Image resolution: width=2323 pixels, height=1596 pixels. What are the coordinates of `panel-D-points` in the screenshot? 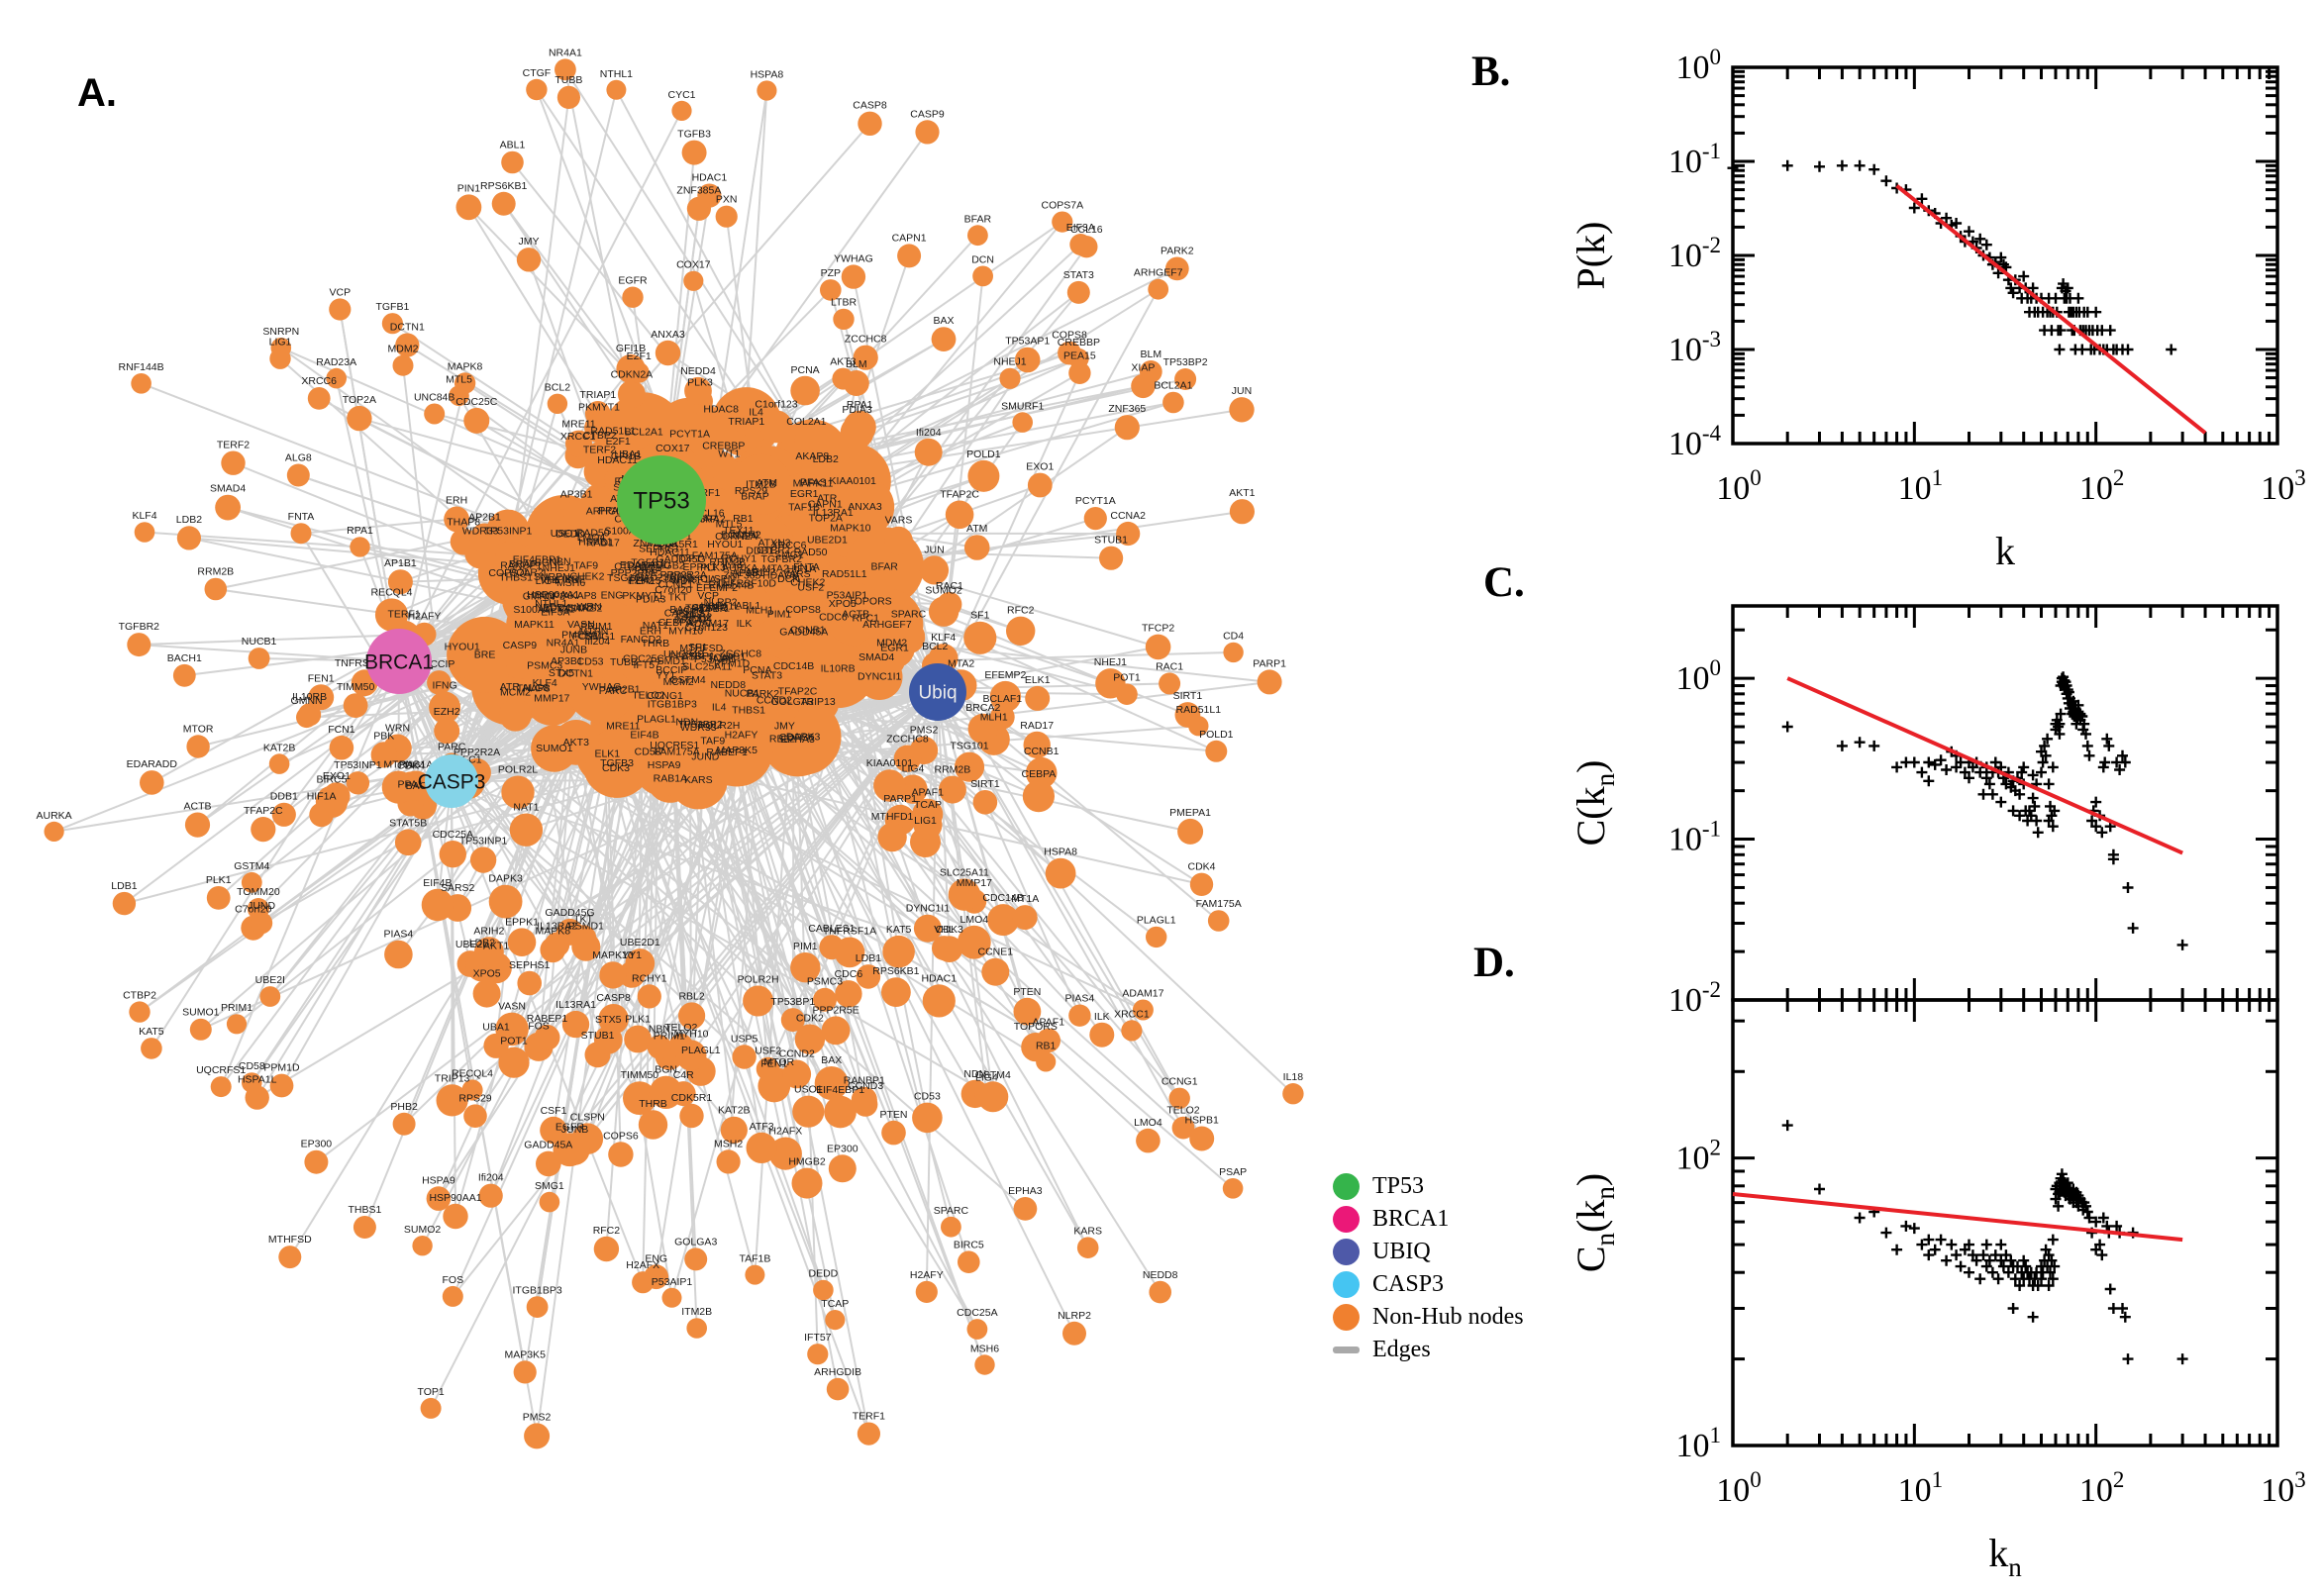 It's located at (1984, 1242).